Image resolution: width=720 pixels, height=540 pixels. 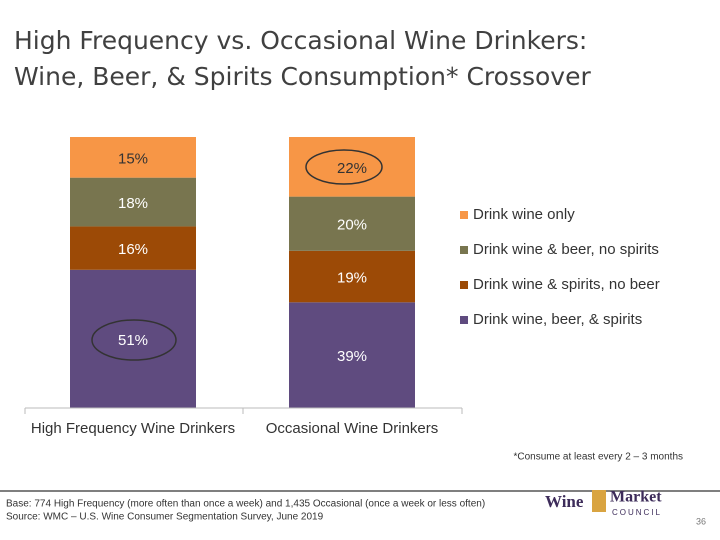 I want to click on logo-word: Market, so click(x=636, y=497).